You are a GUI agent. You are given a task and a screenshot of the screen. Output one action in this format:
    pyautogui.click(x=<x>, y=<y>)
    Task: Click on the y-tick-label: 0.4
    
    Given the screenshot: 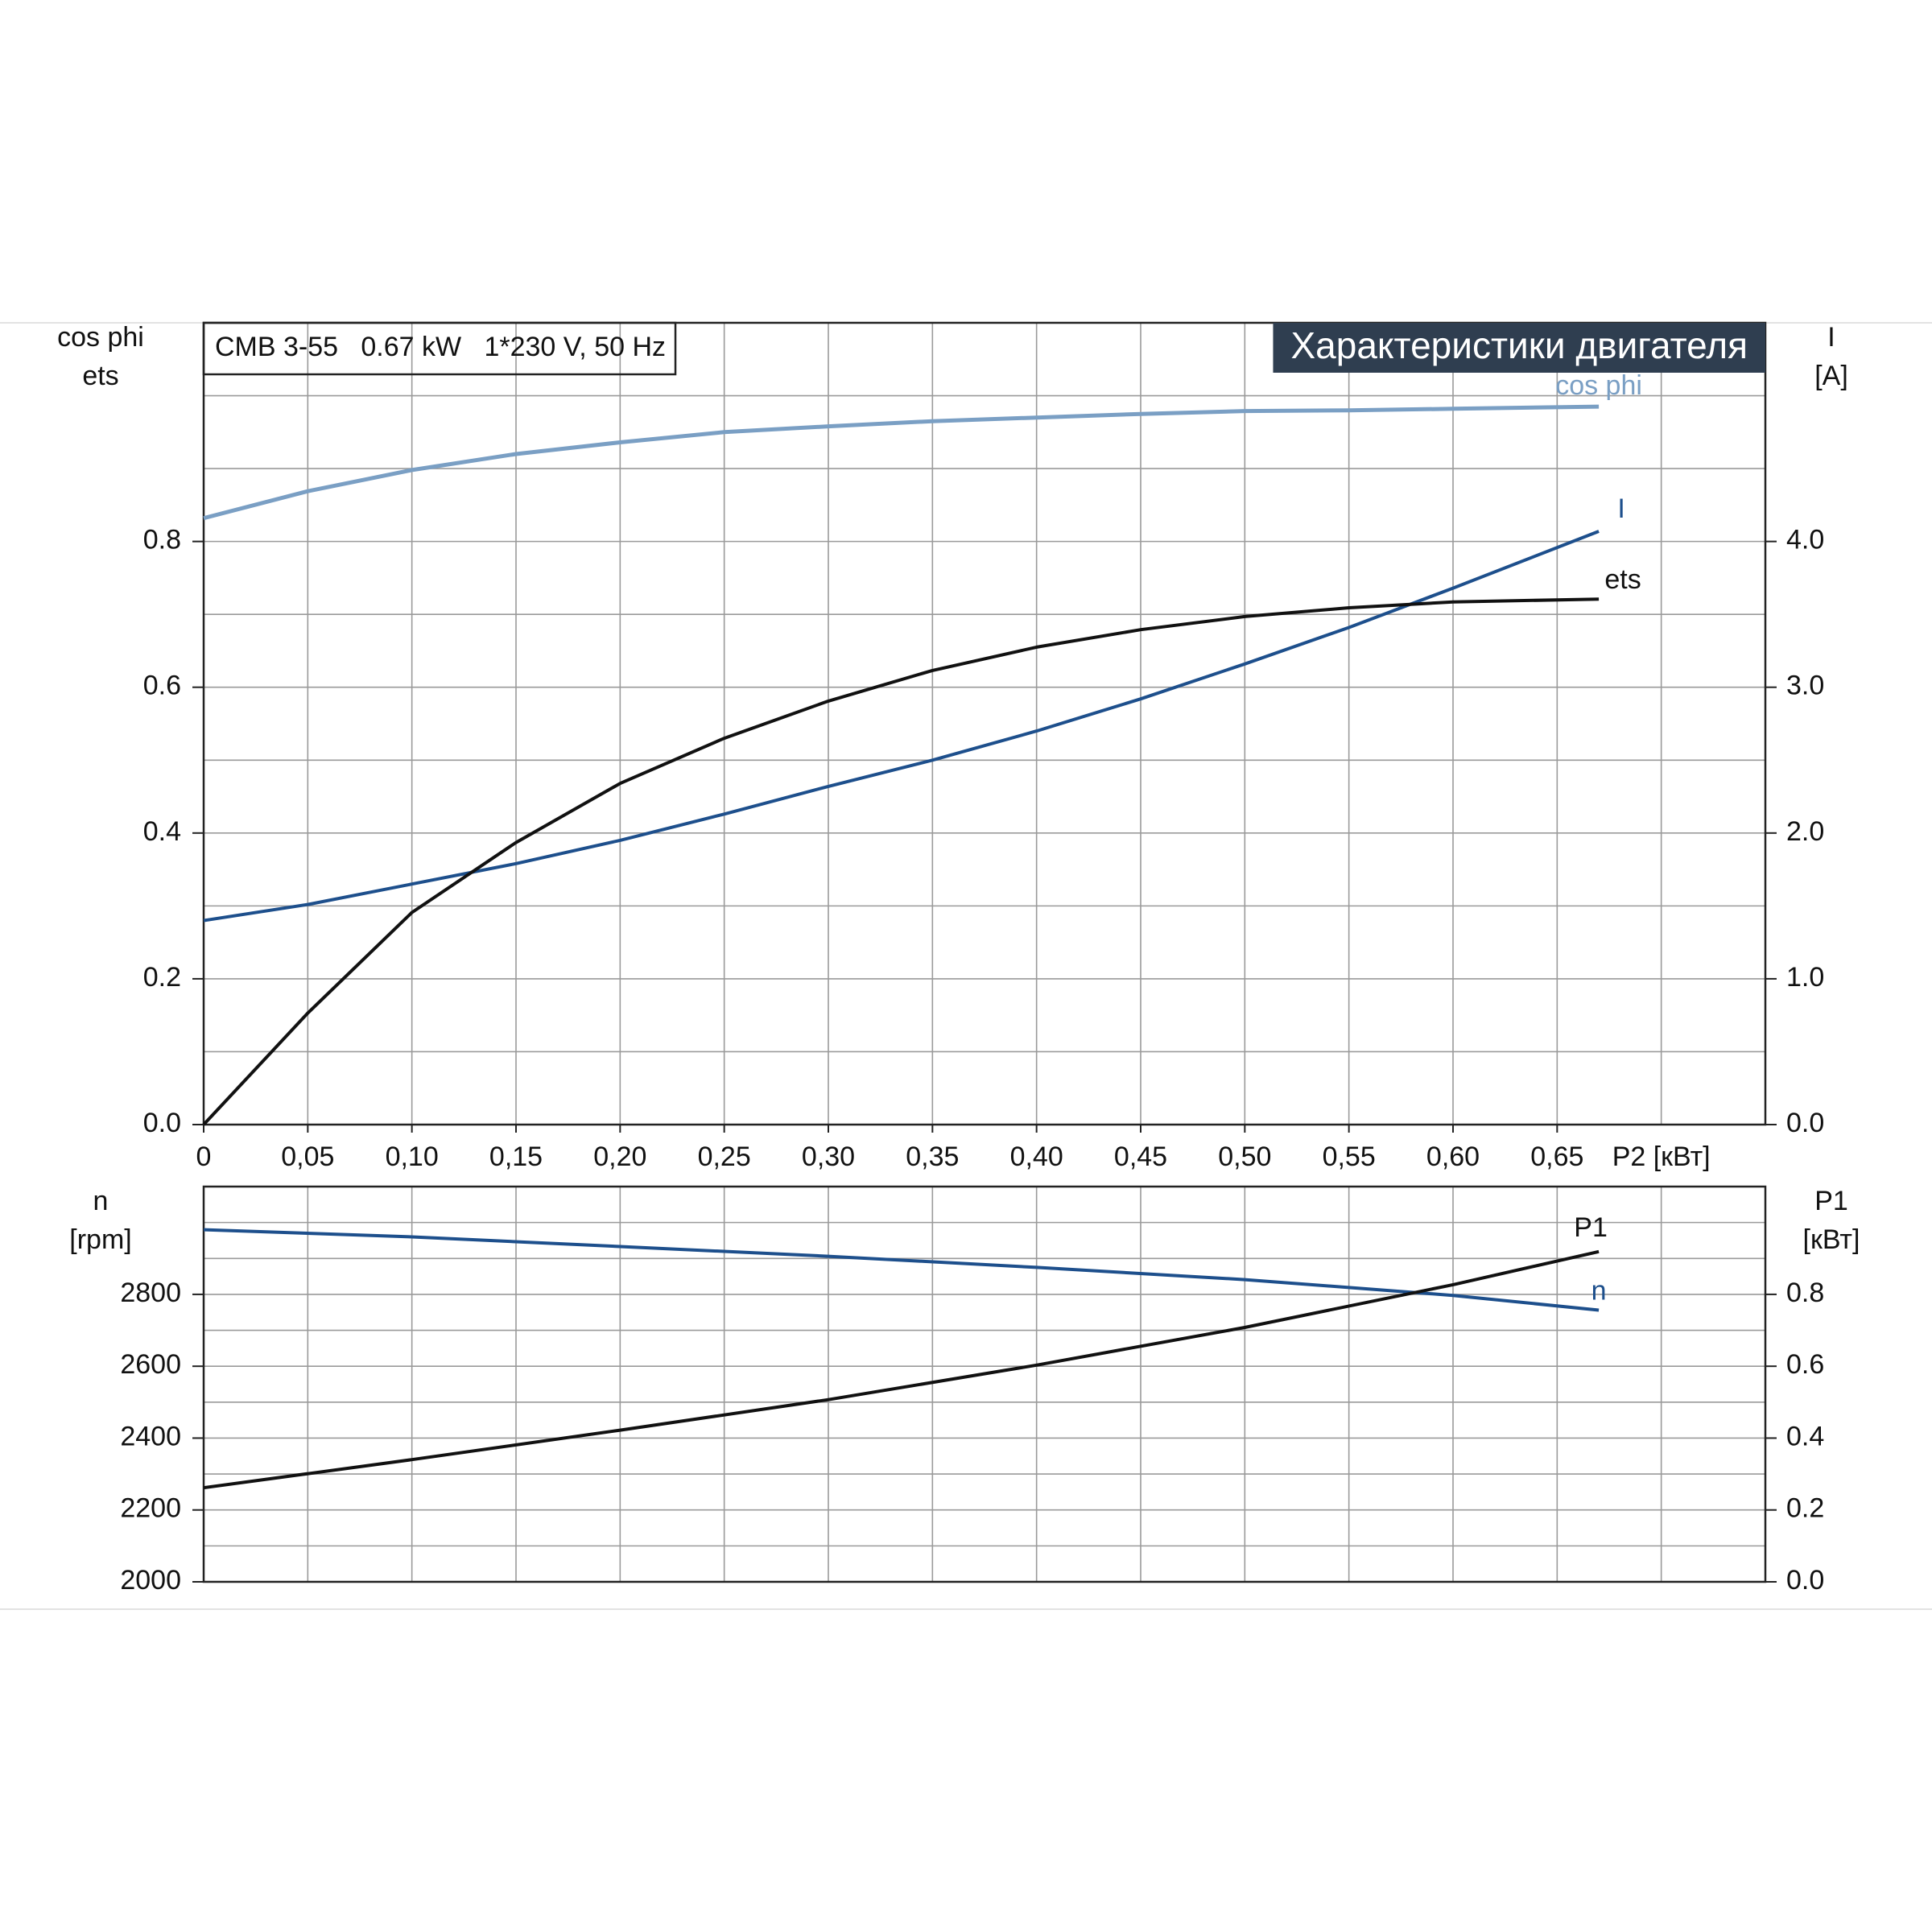 What is the action you would take?
    pyautogui.click(x=162, y=831)
    